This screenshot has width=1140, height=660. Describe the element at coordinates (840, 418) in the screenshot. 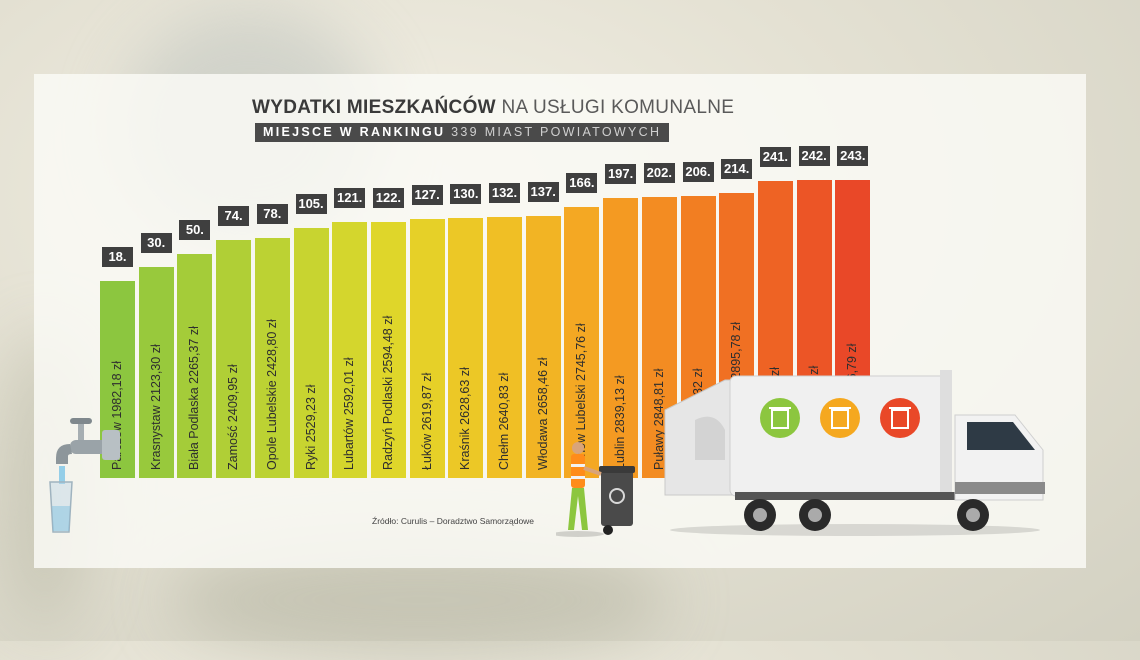

I see `recycle-bin-yellow-icon` at that location.